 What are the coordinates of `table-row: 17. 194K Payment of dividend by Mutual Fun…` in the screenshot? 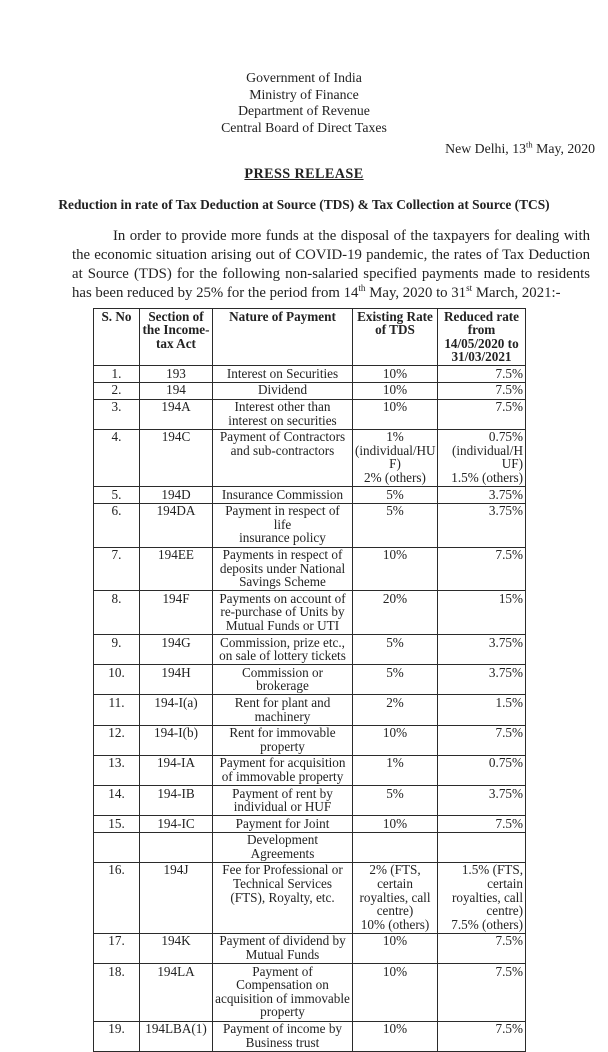 It's located at (309, 948).